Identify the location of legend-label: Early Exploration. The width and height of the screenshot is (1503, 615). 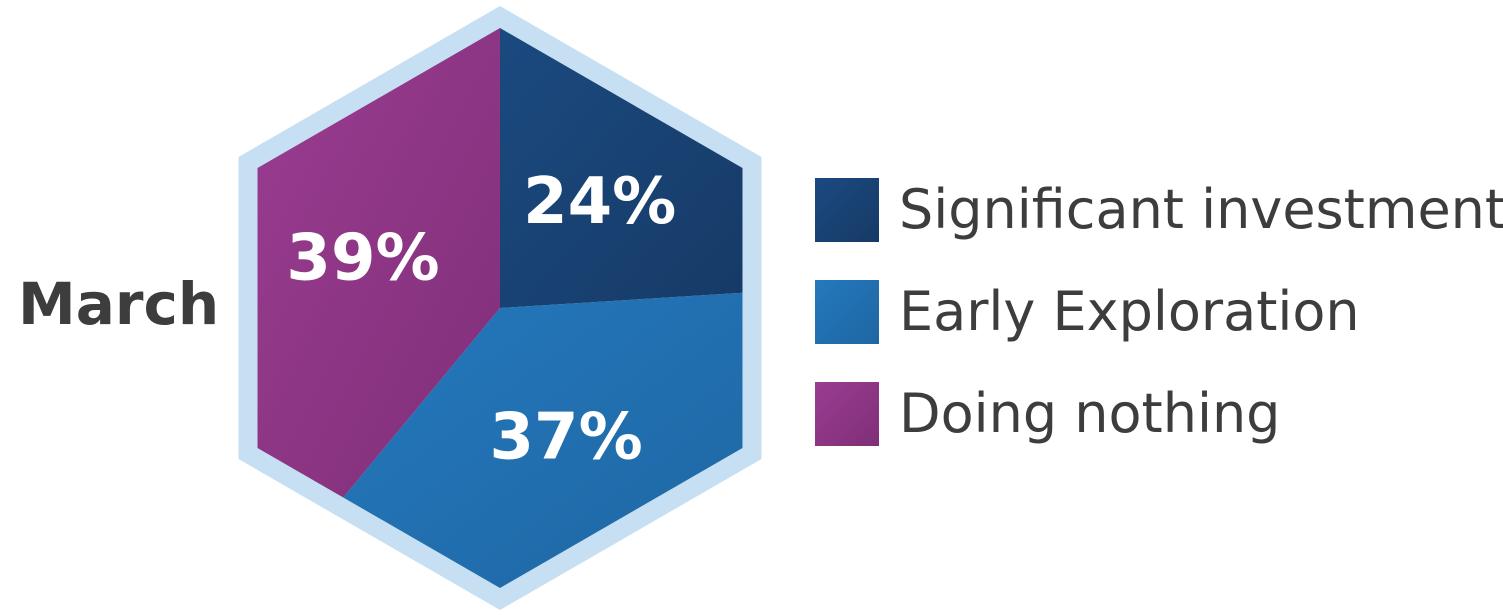
(1129, 311).